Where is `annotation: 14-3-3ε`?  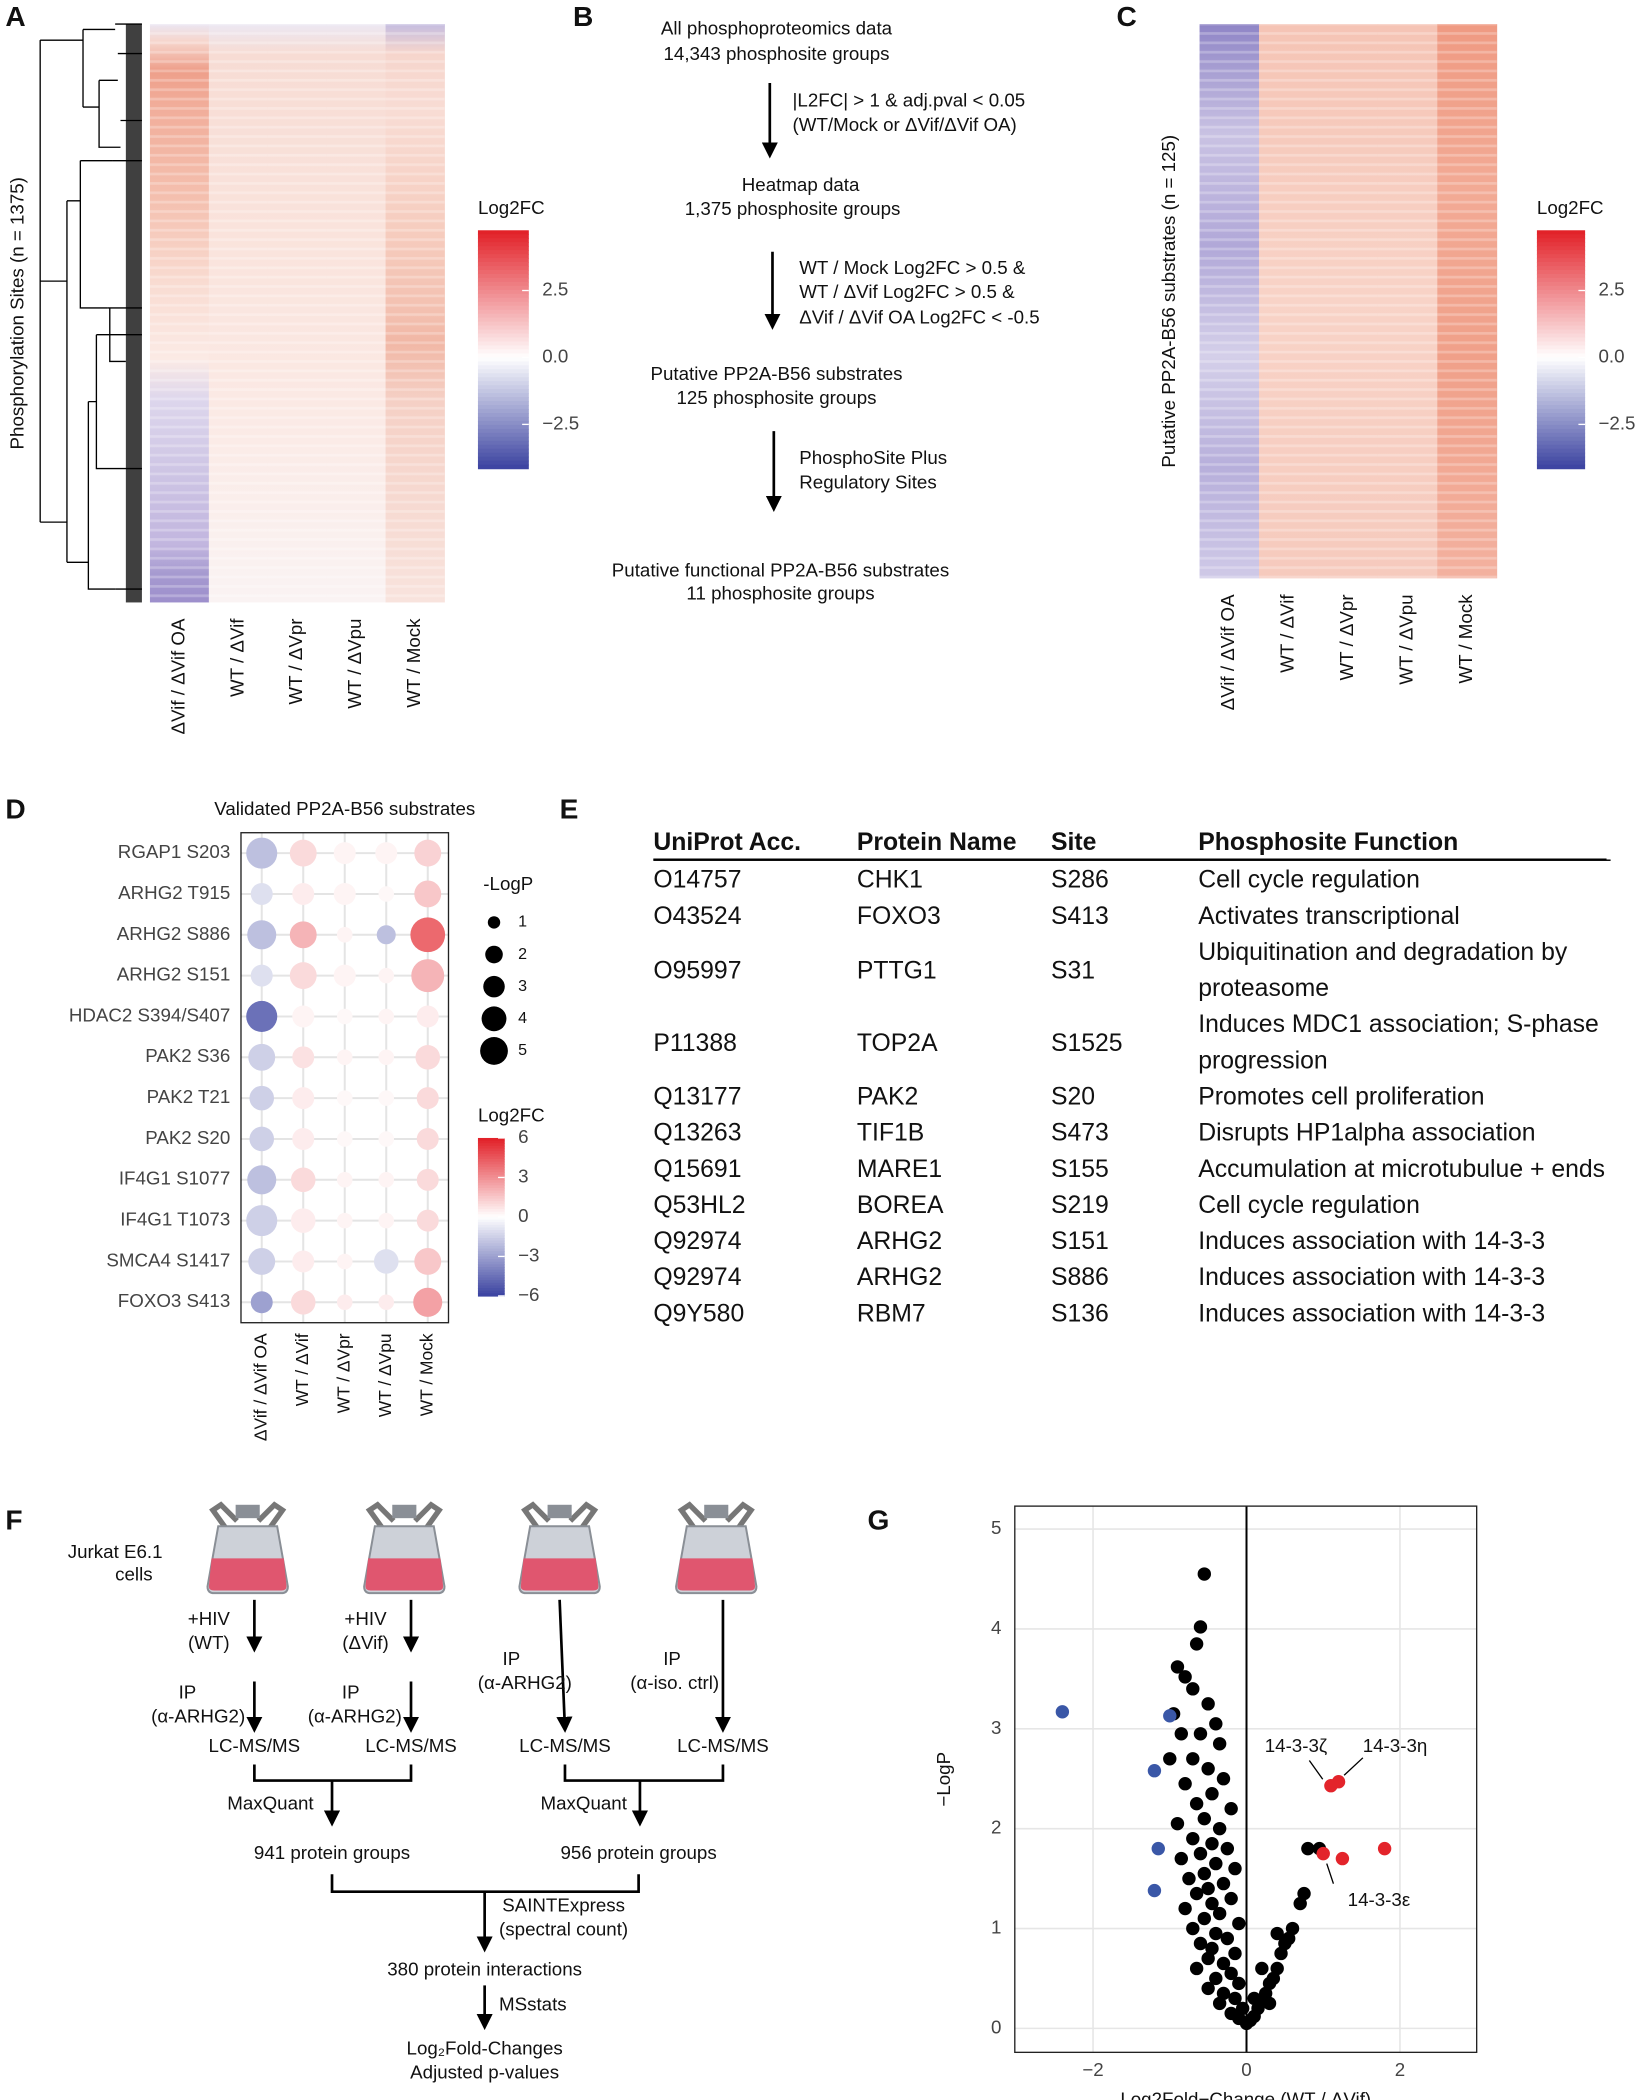
annotation: 14-3-3ε is located at coordinates (1379, 1899).